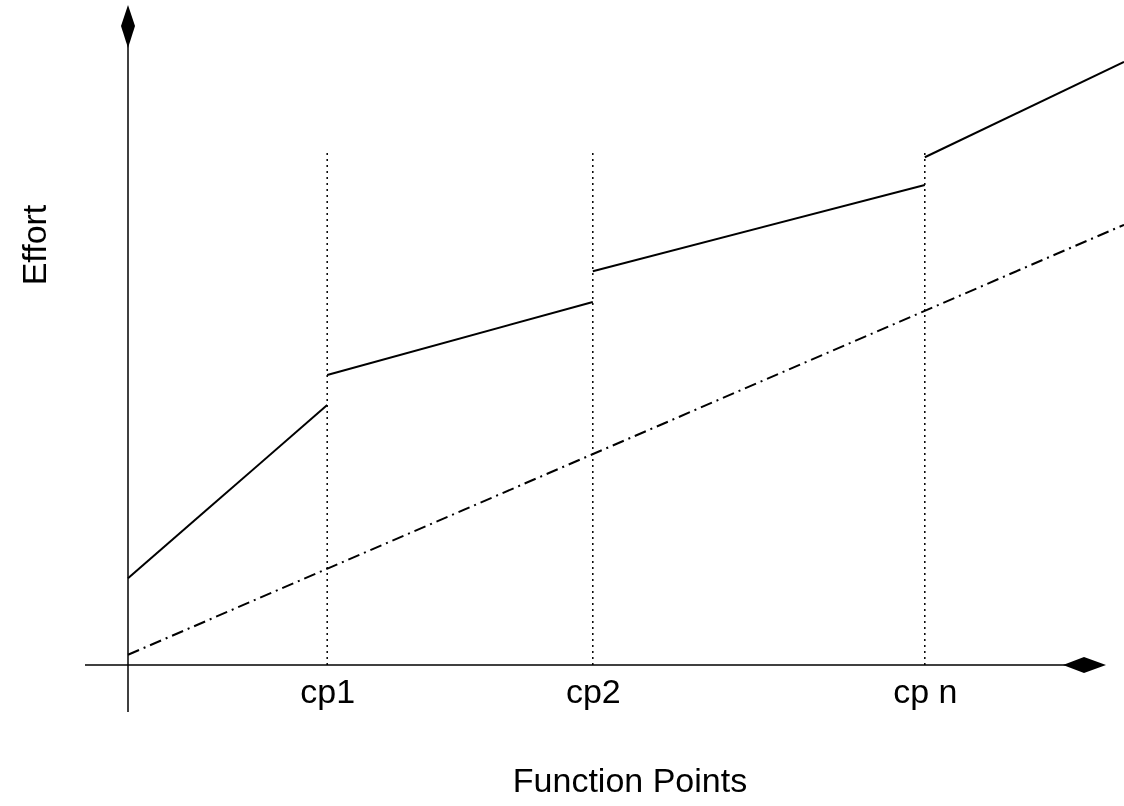 The width and height of the screenshot is (1124, 806). I want to click on x-tick-label: cp n, so click(925, 691).